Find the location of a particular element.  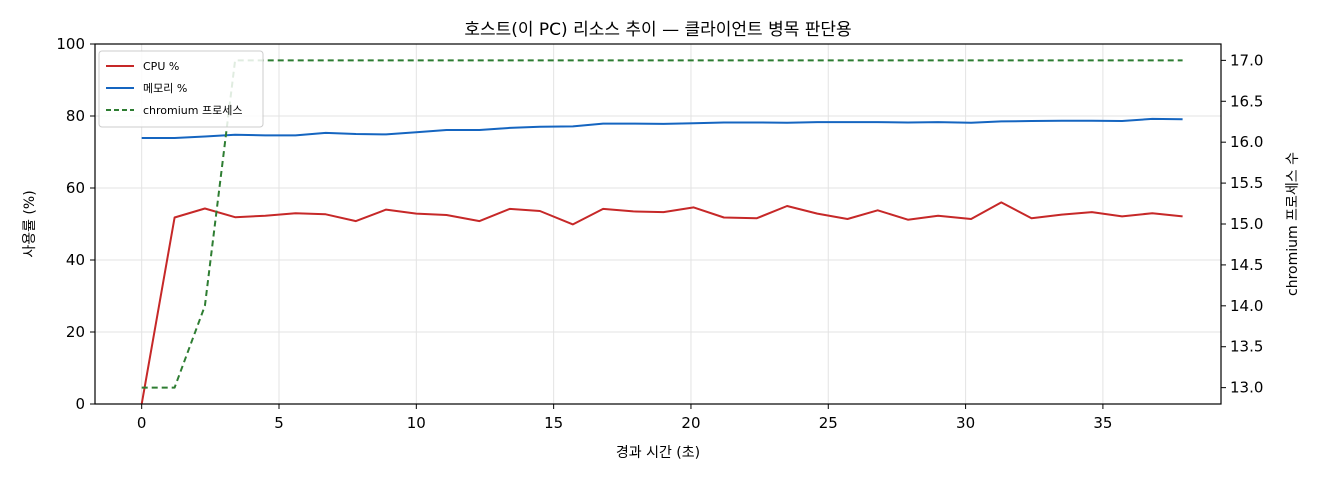

y-tick-label: 20 is located at coordinates (75, 332).